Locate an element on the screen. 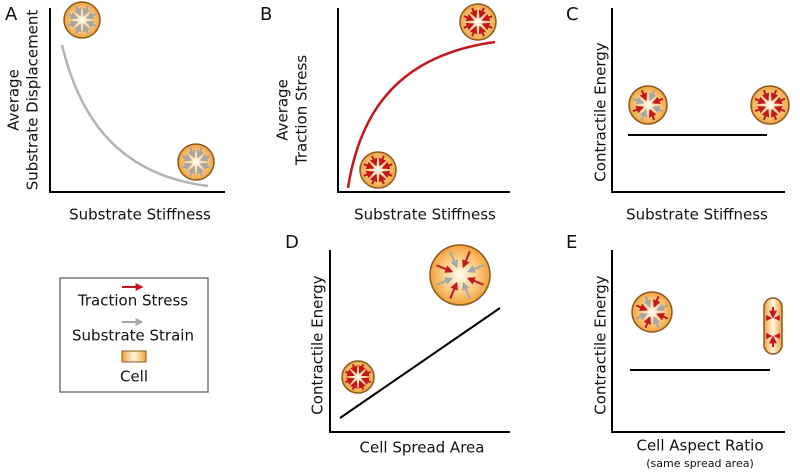  panel-letter: B is located at coordinates (266, 14).